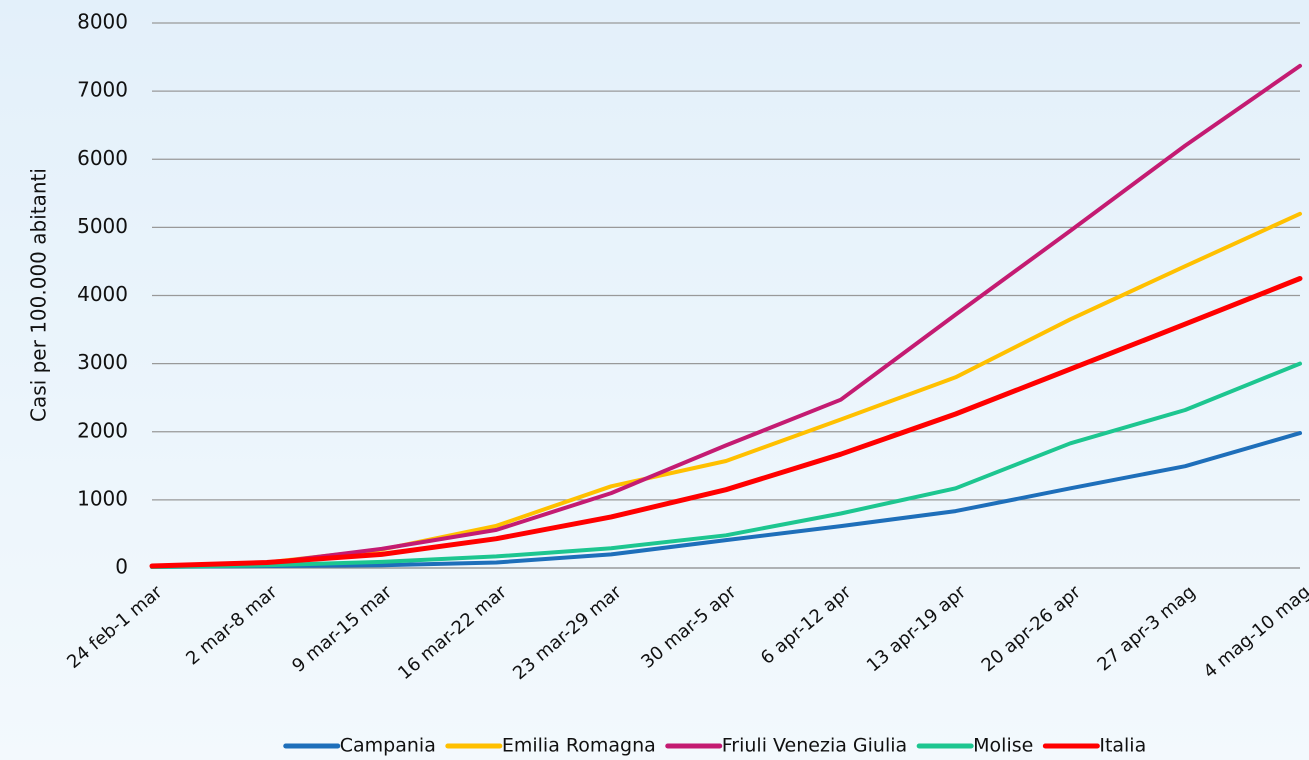 The image size is (1309, 760). Describe the element at coordinates (342, 629) in the screenshot. I see `x-tick-label: 9 mar-15 mar` at that location.